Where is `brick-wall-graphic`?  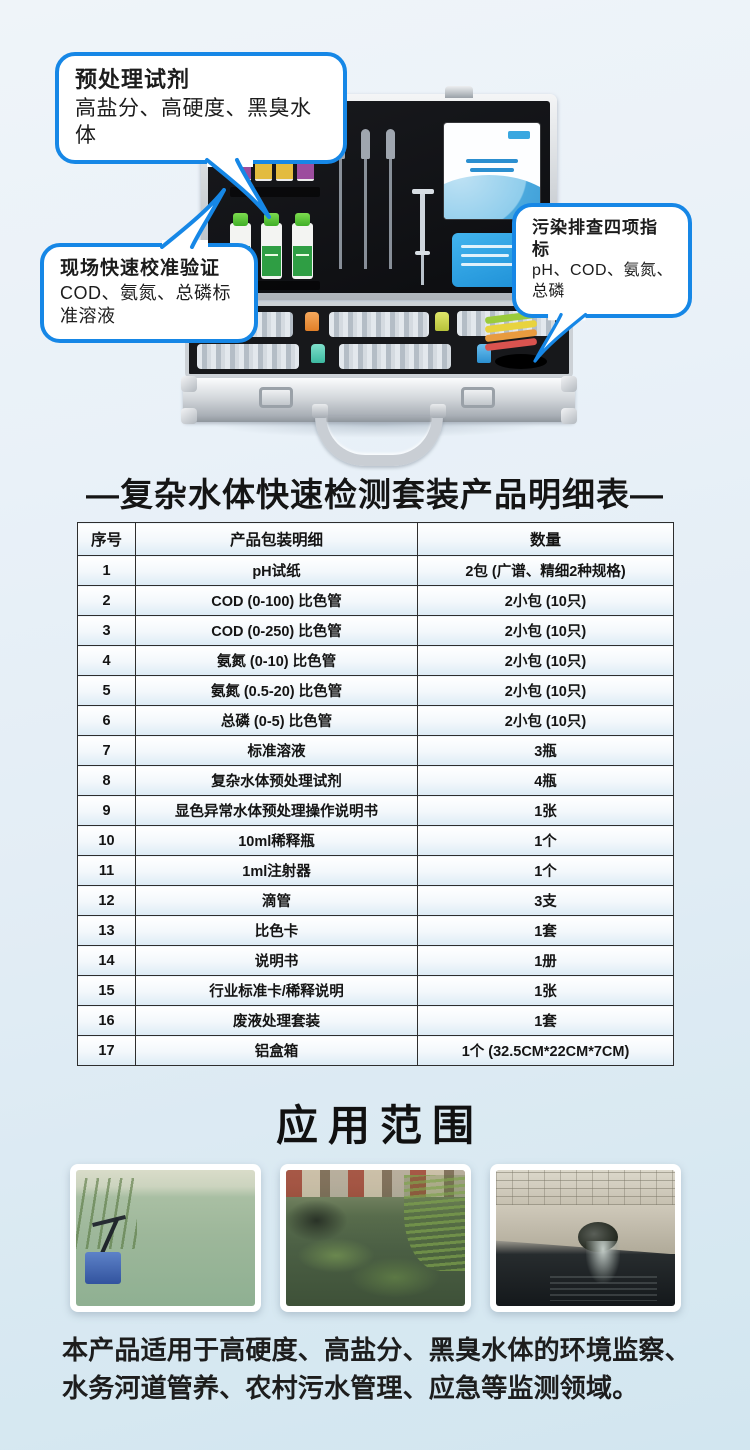 brick-wall-graphic is located at coordinates (585, 1188).